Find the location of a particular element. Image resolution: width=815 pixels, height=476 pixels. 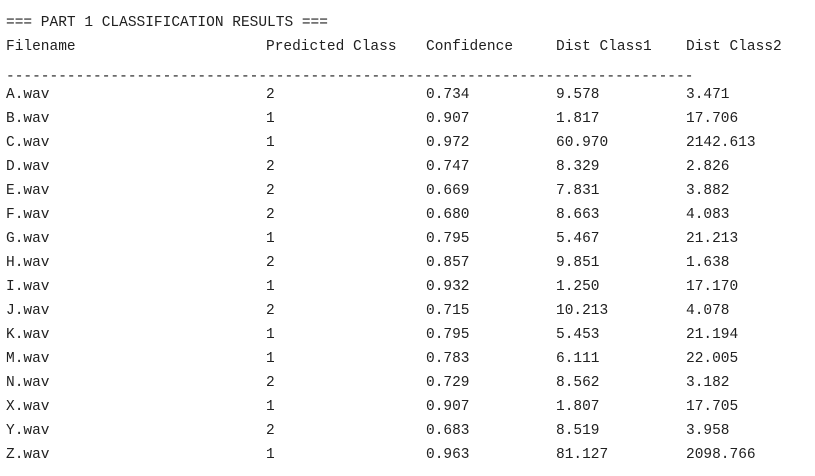

row-filename: B.wav is located at coordinates (28, 119).